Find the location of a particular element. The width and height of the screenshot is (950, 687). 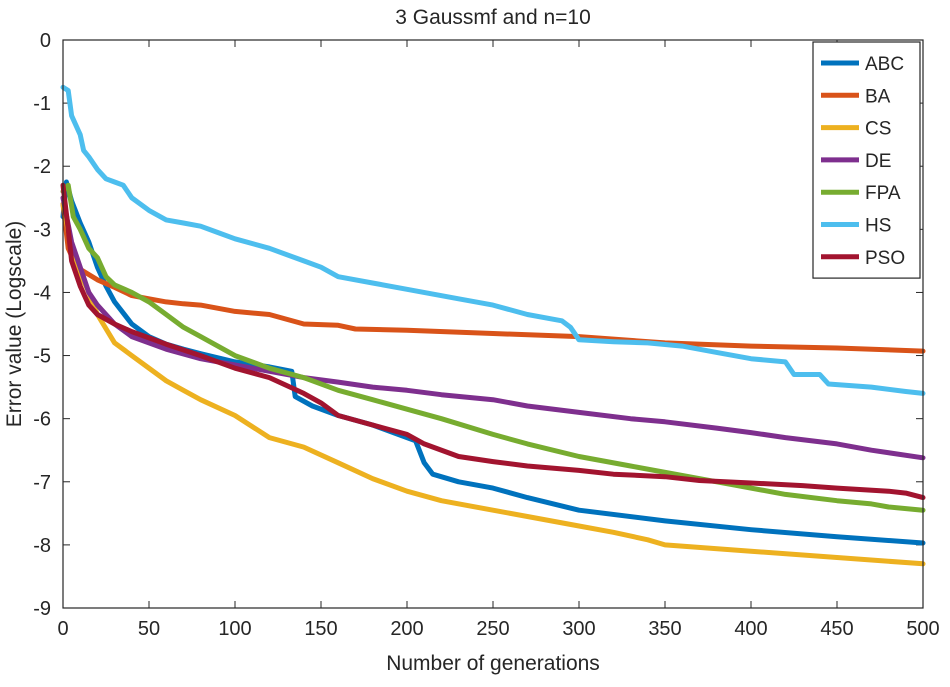

x-tick-label: 250 is located at coordinates (492, 629).